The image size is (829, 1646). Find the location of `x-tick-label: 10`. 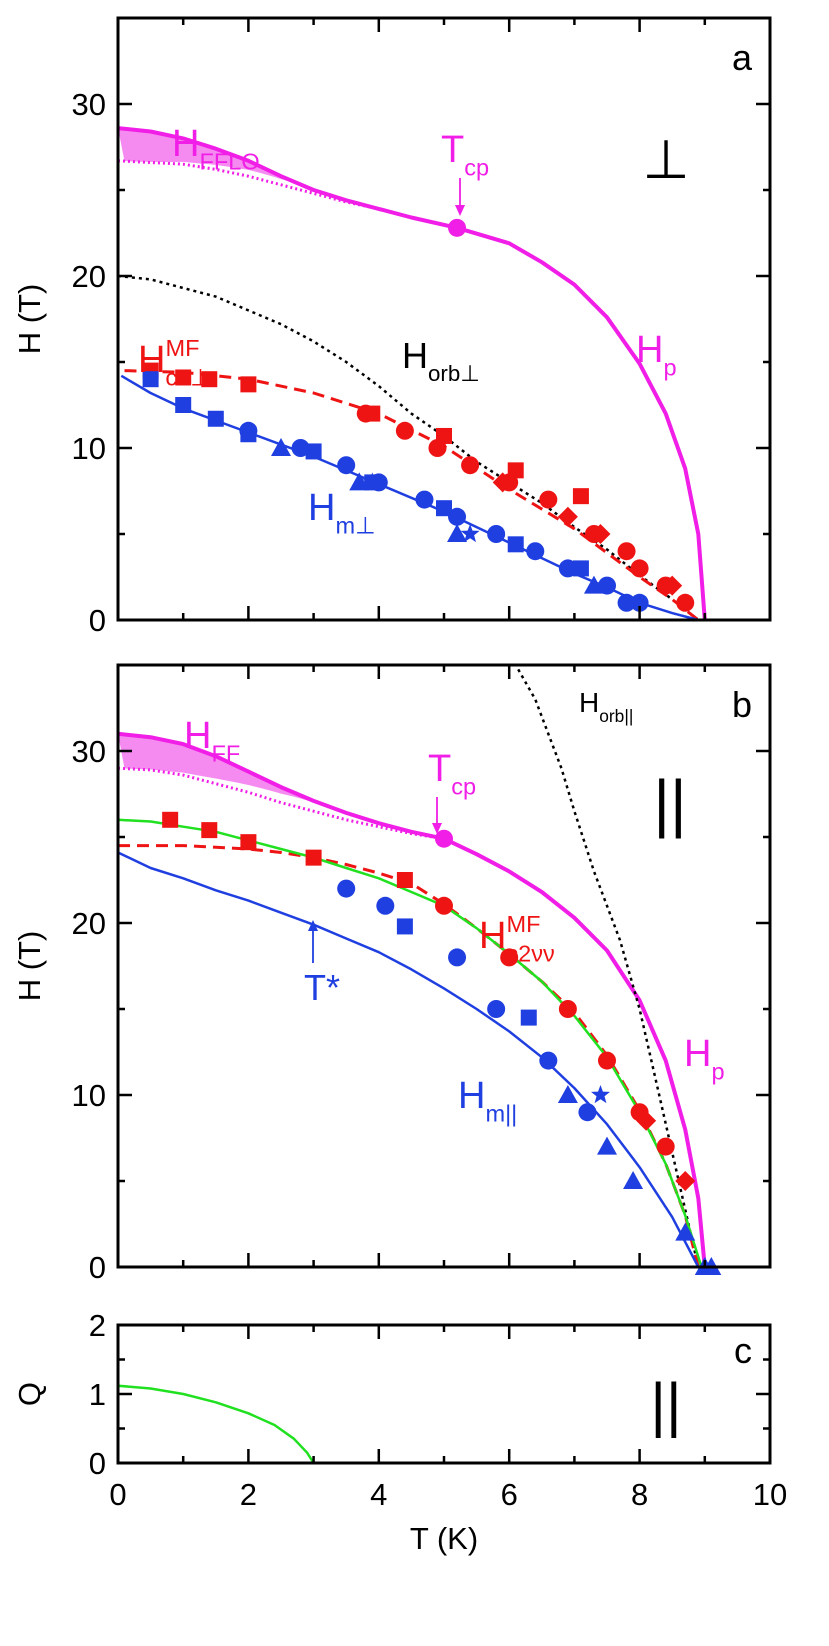

x-tick-label: 10 is located at coordinates (770, 1494).